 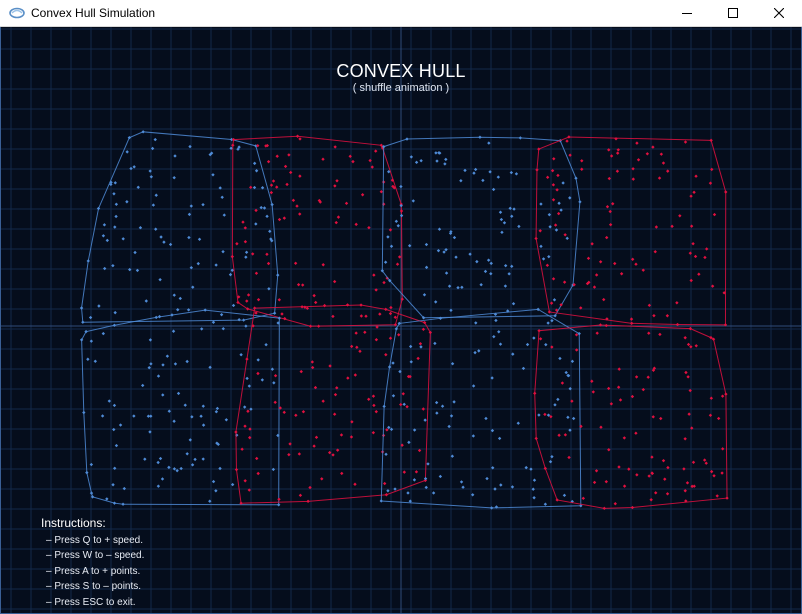 What do you see at coordinates (93, 13) in the screenshot?
I see `window-title: Convex Hull Simulation` at bounding box center [93, 13].